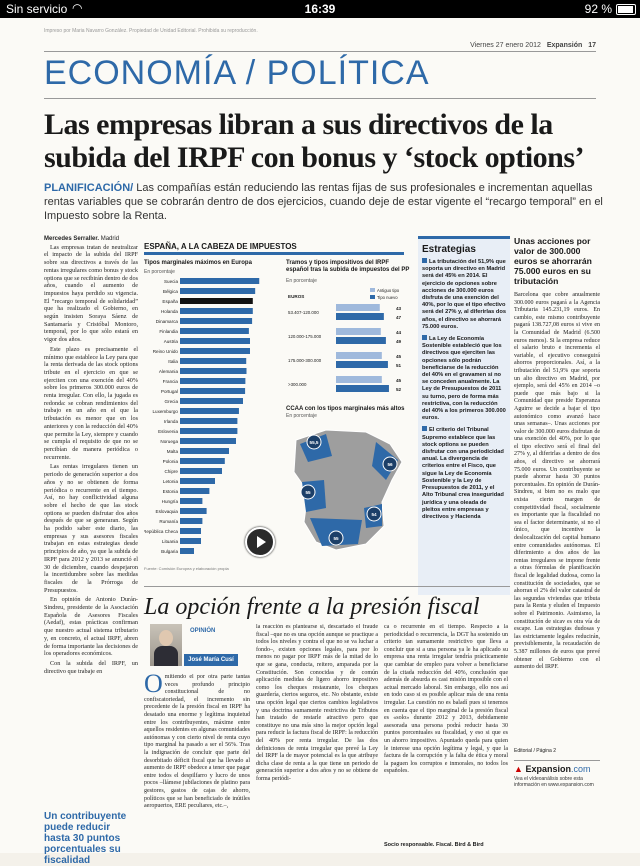 The width and height of the screenshot is (640, 866). Describe the element at coordinates (399, 341) in the screenshot. I see `data-label: 49` at that location.